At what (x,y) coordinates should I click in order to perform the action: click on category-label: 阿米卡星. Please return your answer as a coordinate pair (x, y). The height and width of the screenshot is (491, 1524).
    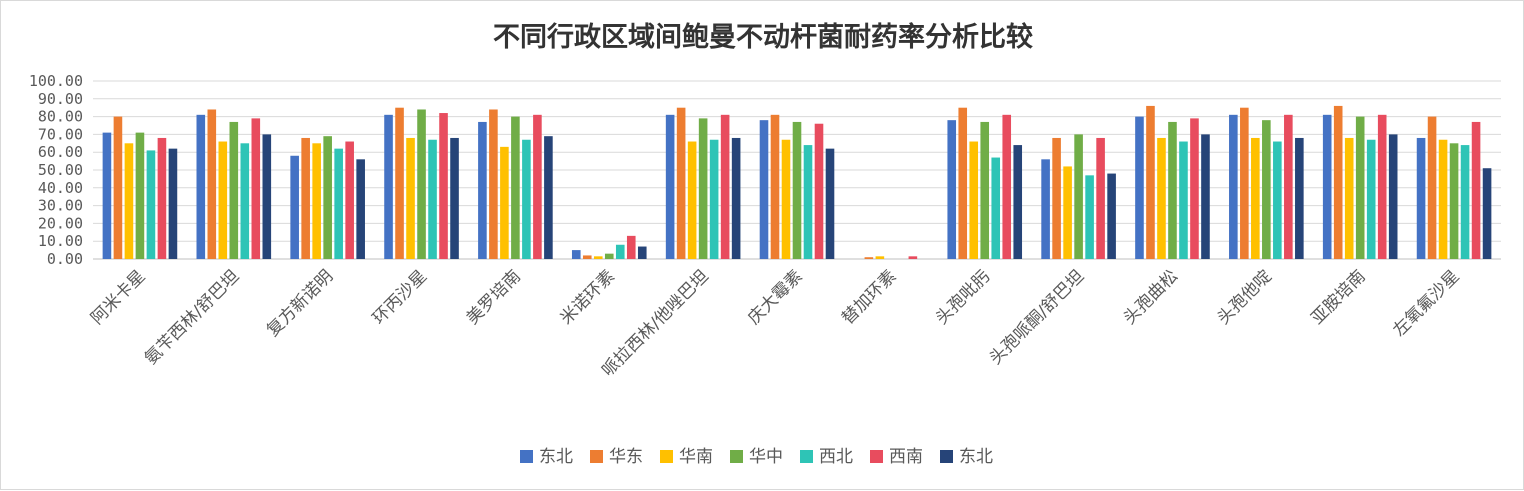
    Looking at the image, I should click on (118, 297).